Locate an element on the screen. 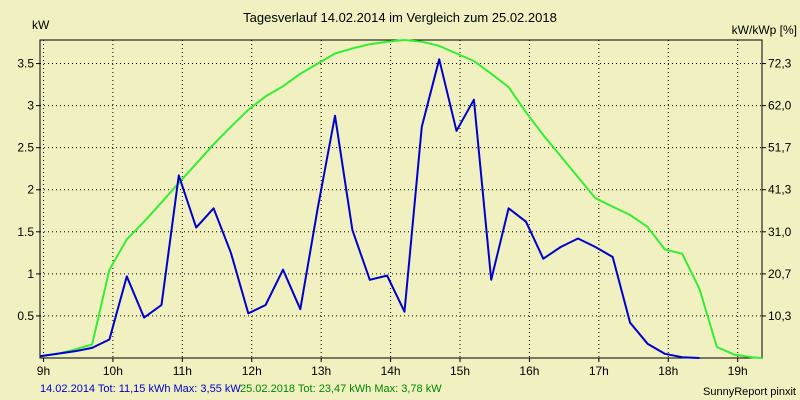 This screenshot has height=400, width=800. y-tick-label-left: 0.5 is located at coordinates (25, 316).